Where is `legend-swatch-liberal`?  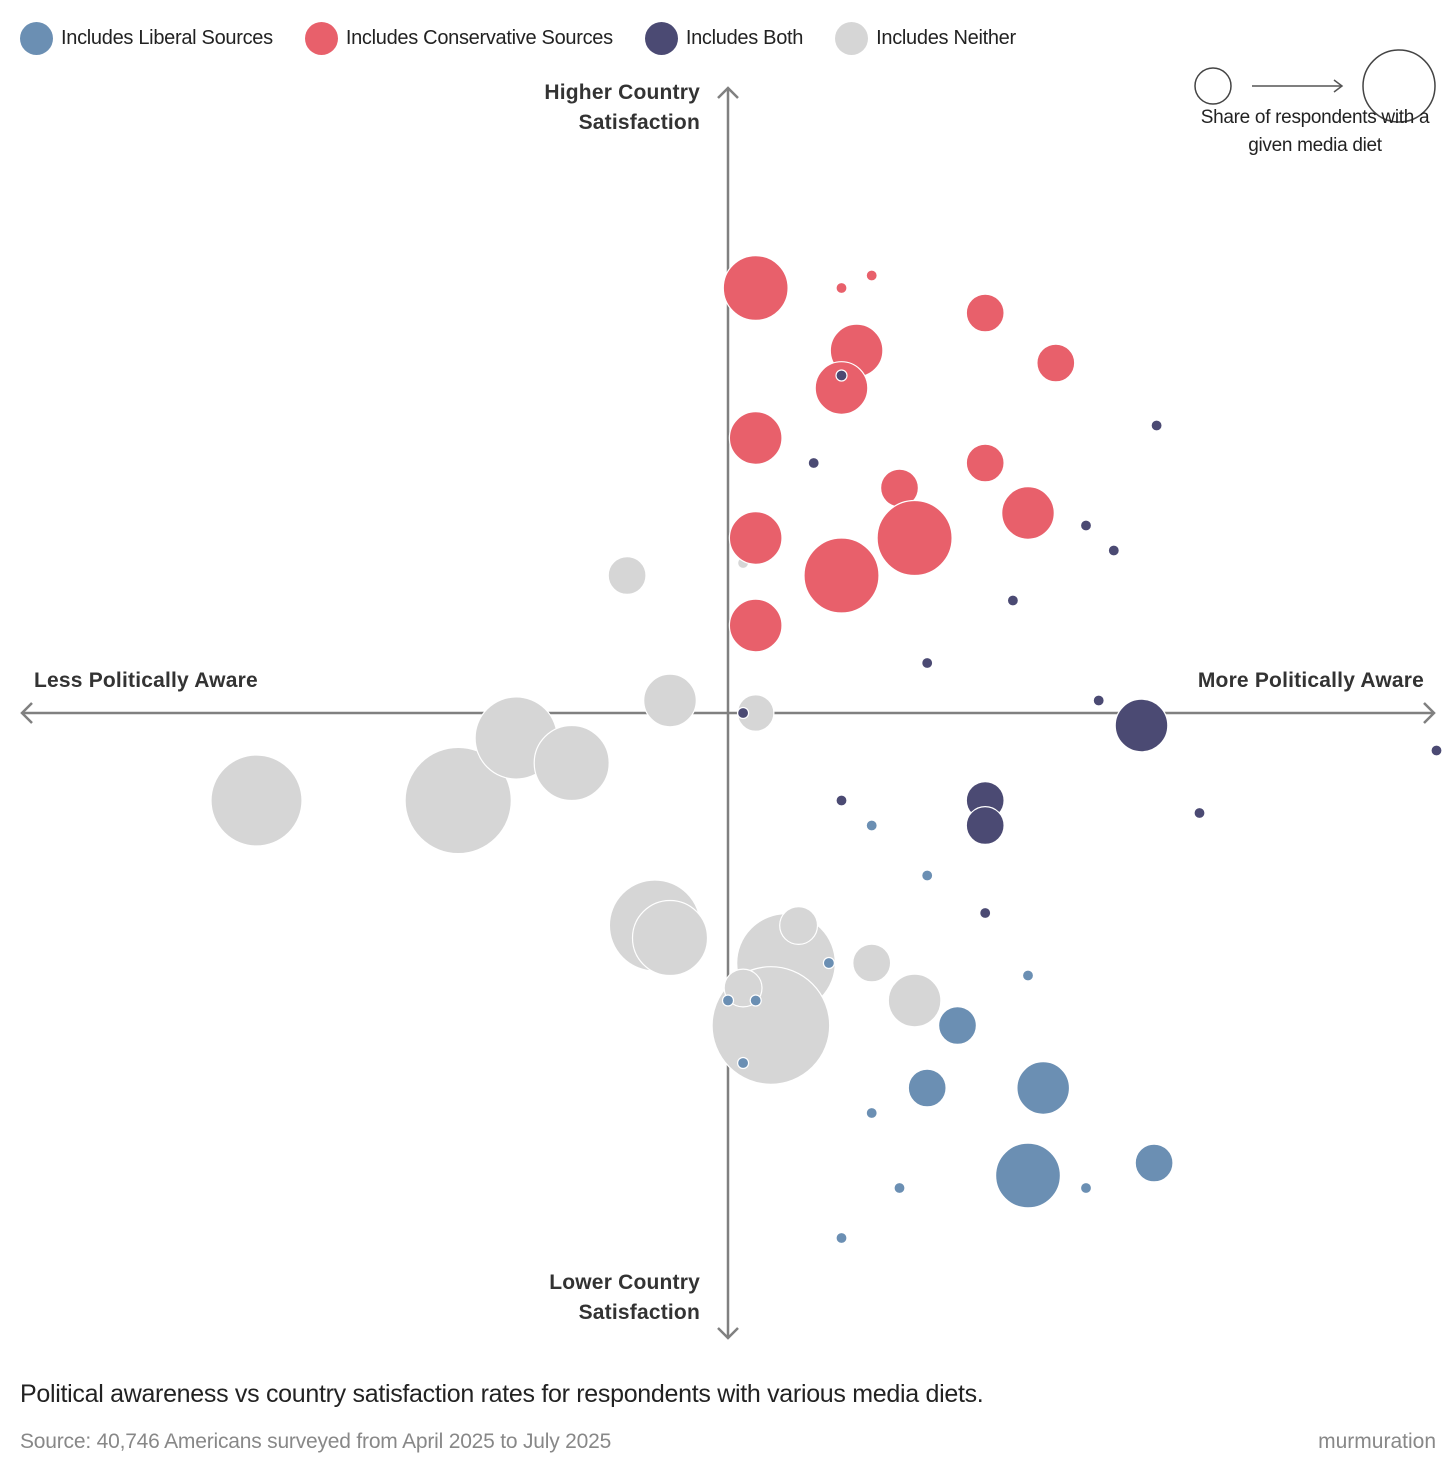 legend-swatch-liberal is located at coordinates (36, 38).